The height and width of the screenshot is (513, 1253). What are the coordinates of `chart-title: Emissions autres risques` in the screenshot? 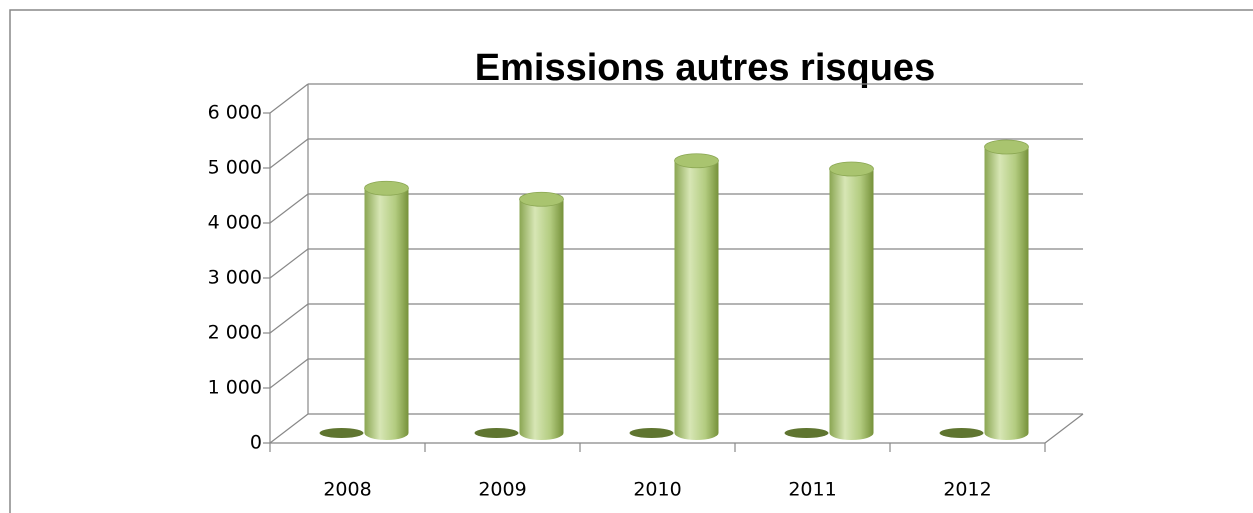 It's located at (705, 68).